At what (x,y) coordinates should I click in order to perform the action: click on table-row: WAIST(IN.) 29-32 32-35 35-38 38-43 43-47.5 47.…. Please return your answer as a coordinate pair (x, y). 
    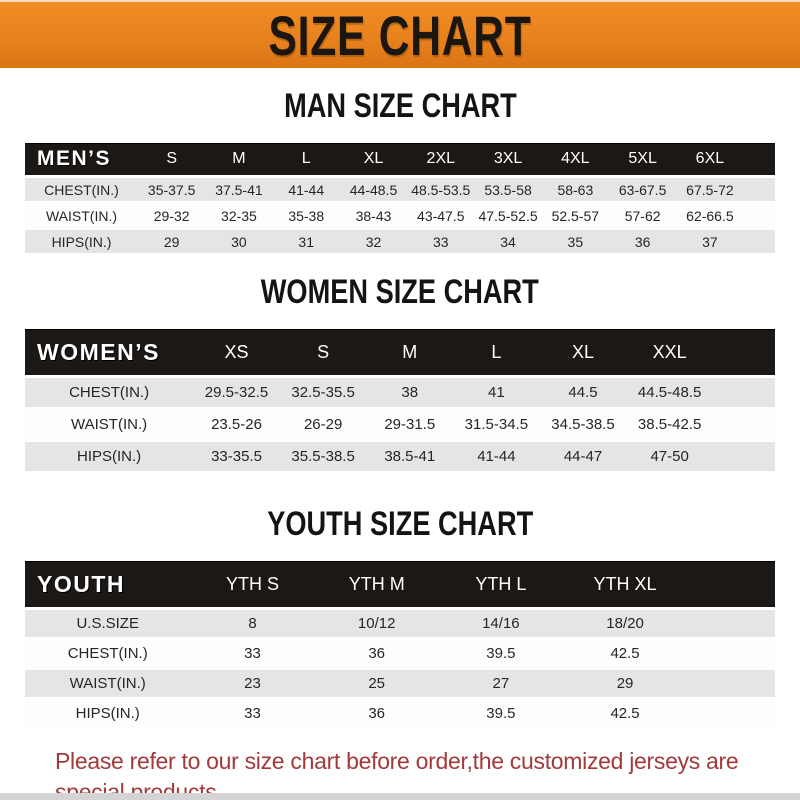
    Looking at the image, I should click on (400, 215).